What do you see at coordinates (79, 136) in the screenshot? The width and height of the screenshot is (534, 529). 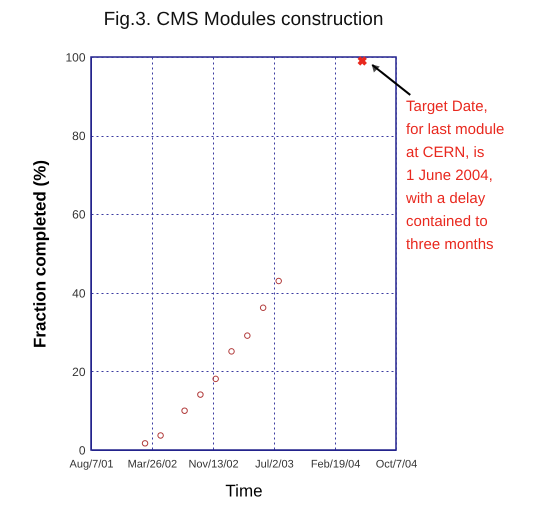 I see `y-tick-label: 80` at bounding box center [79, 136].